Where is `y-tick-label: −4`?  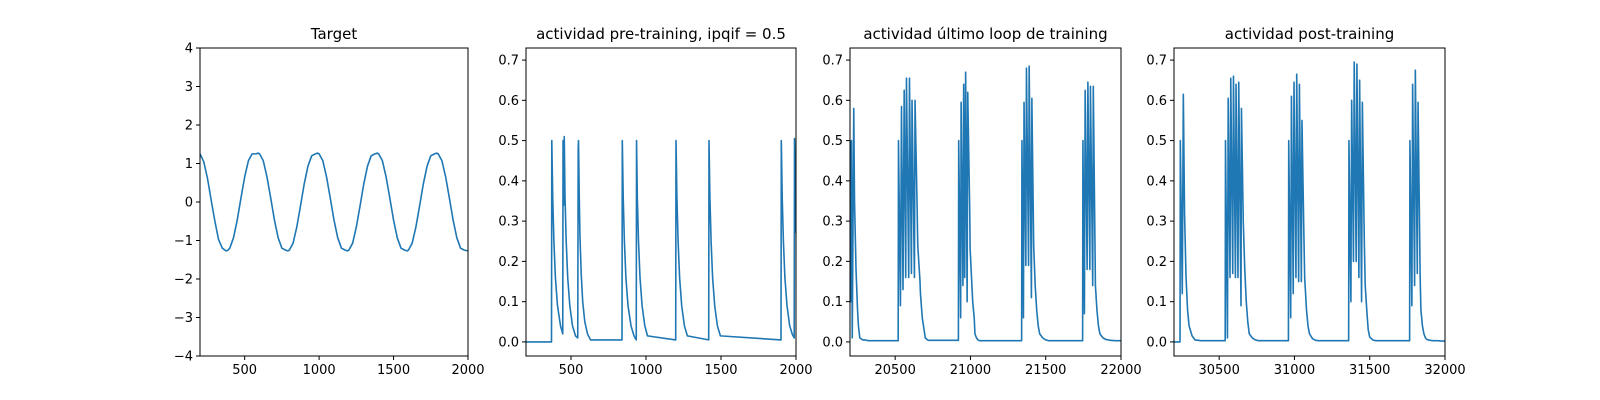 y-tick-label: −4 is located at coordinates (183, 357).